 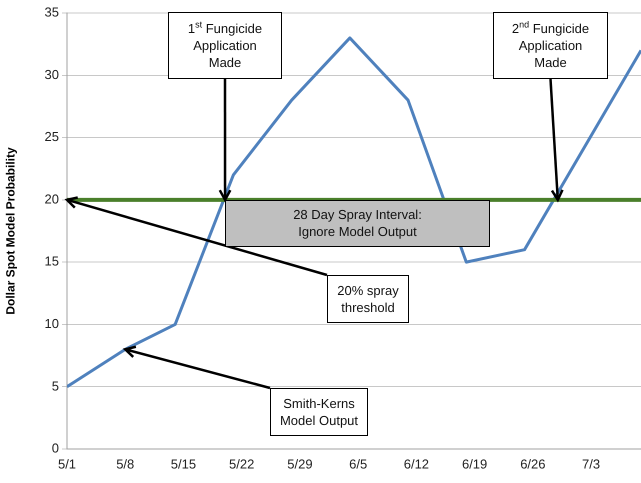 What do you see at coordinates (225, 45) in the screenshot?
I see `text-box: 1$^{st}$ Fungicide Application Made` at bounding box center [225, 45].